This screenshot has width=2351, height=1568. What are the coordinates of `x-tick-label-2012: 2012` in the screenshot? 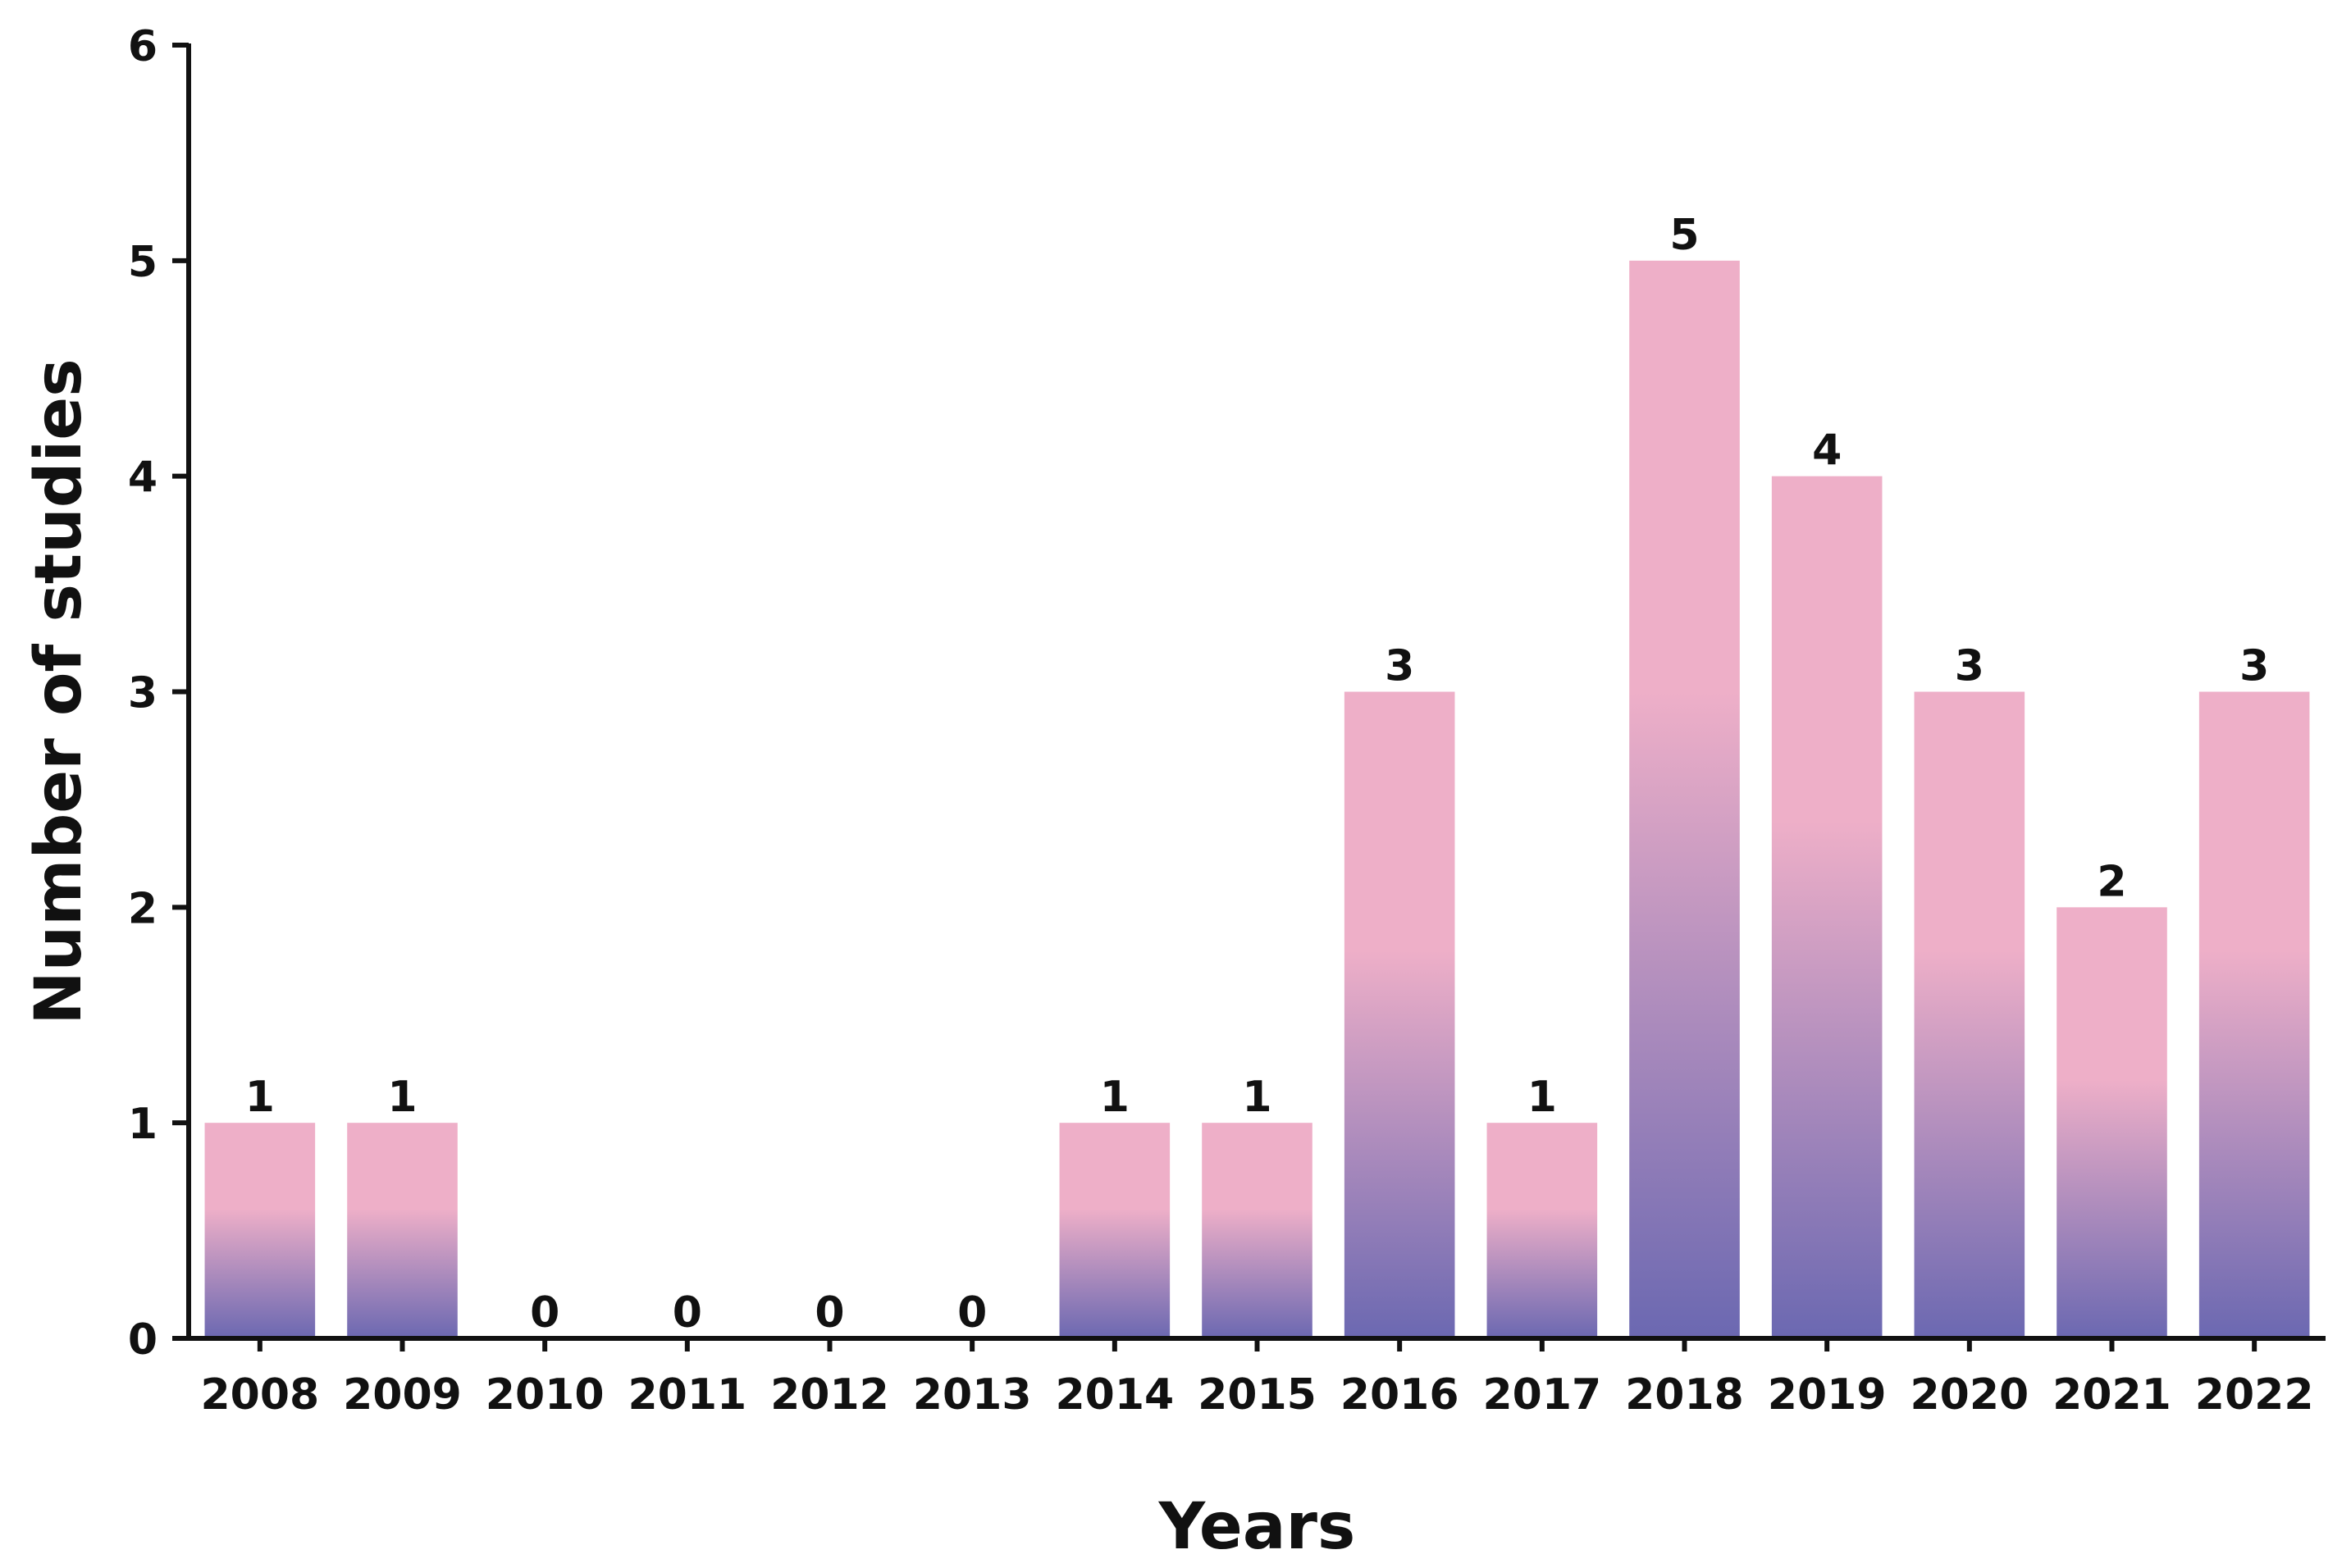 It's located at (829, 1395).